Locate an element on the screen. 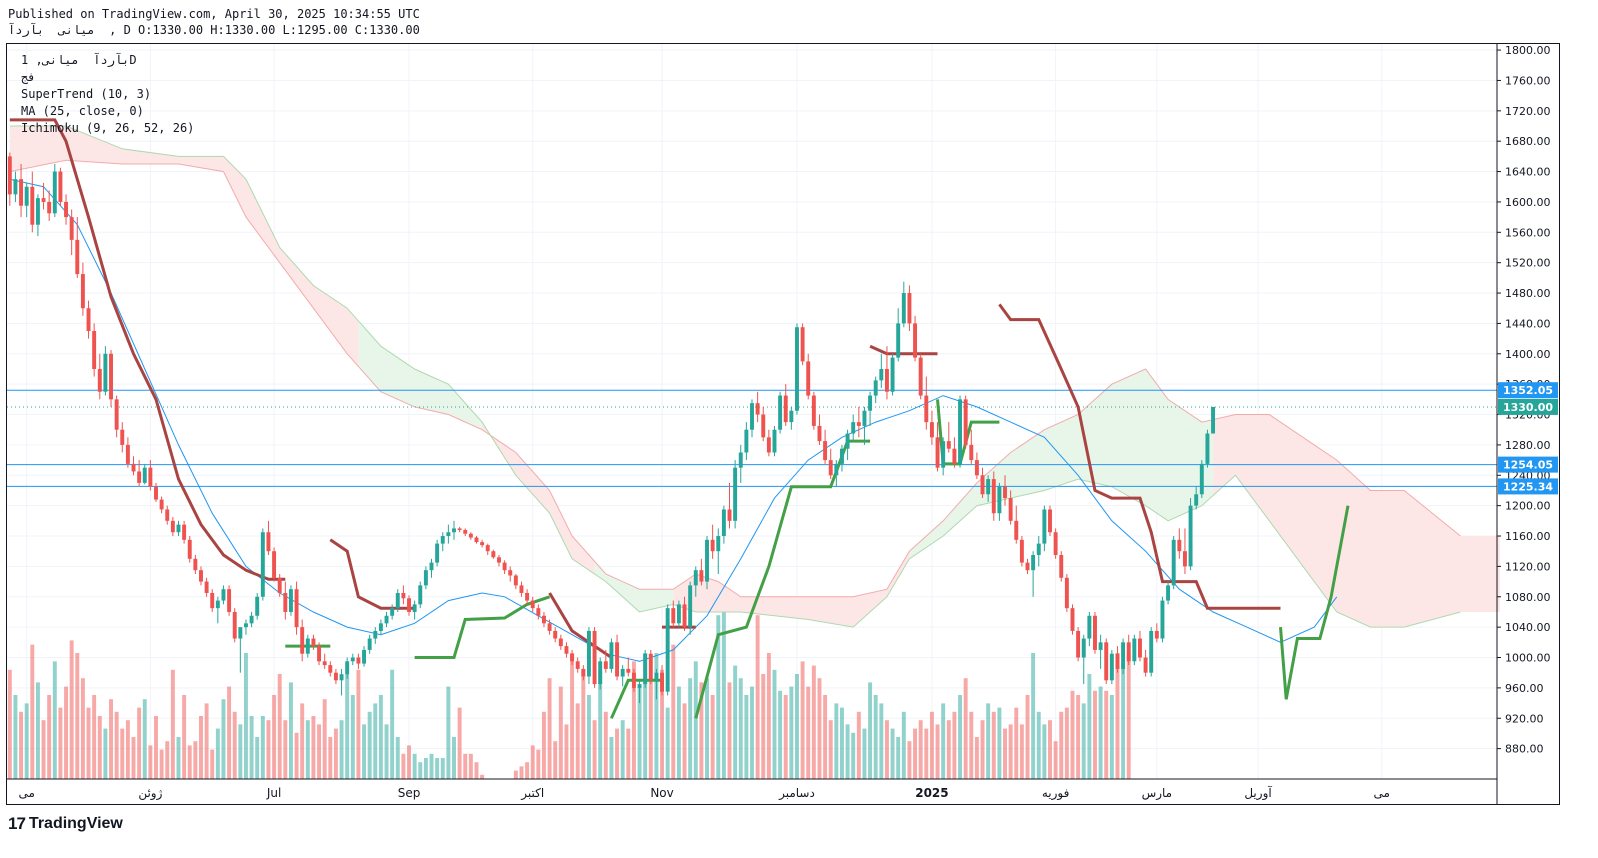  x-tick-label: مارس is located at coordinates (1157, 793).